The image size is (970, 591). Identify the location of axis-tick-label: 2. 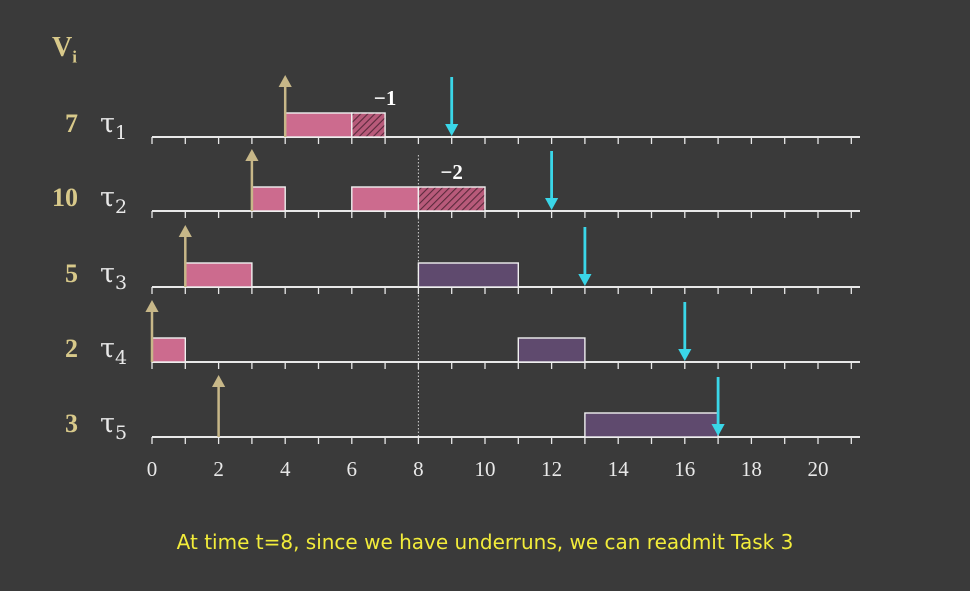
(218, 469).